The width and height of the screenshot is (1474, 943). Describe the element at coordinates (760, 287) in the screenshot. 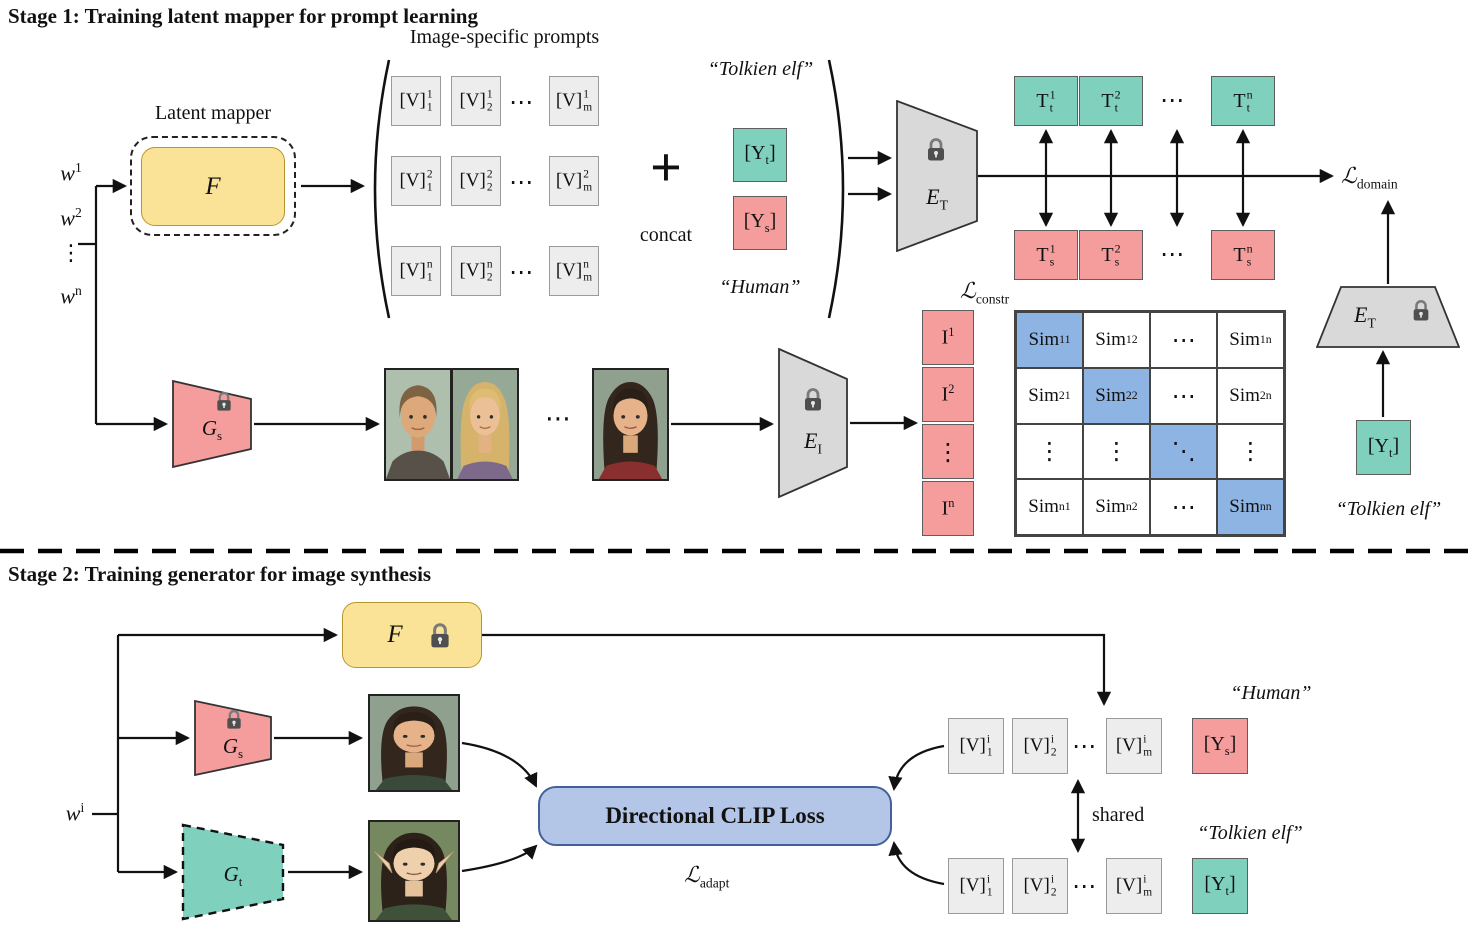

I see `human-quote: “Human”` at that location.